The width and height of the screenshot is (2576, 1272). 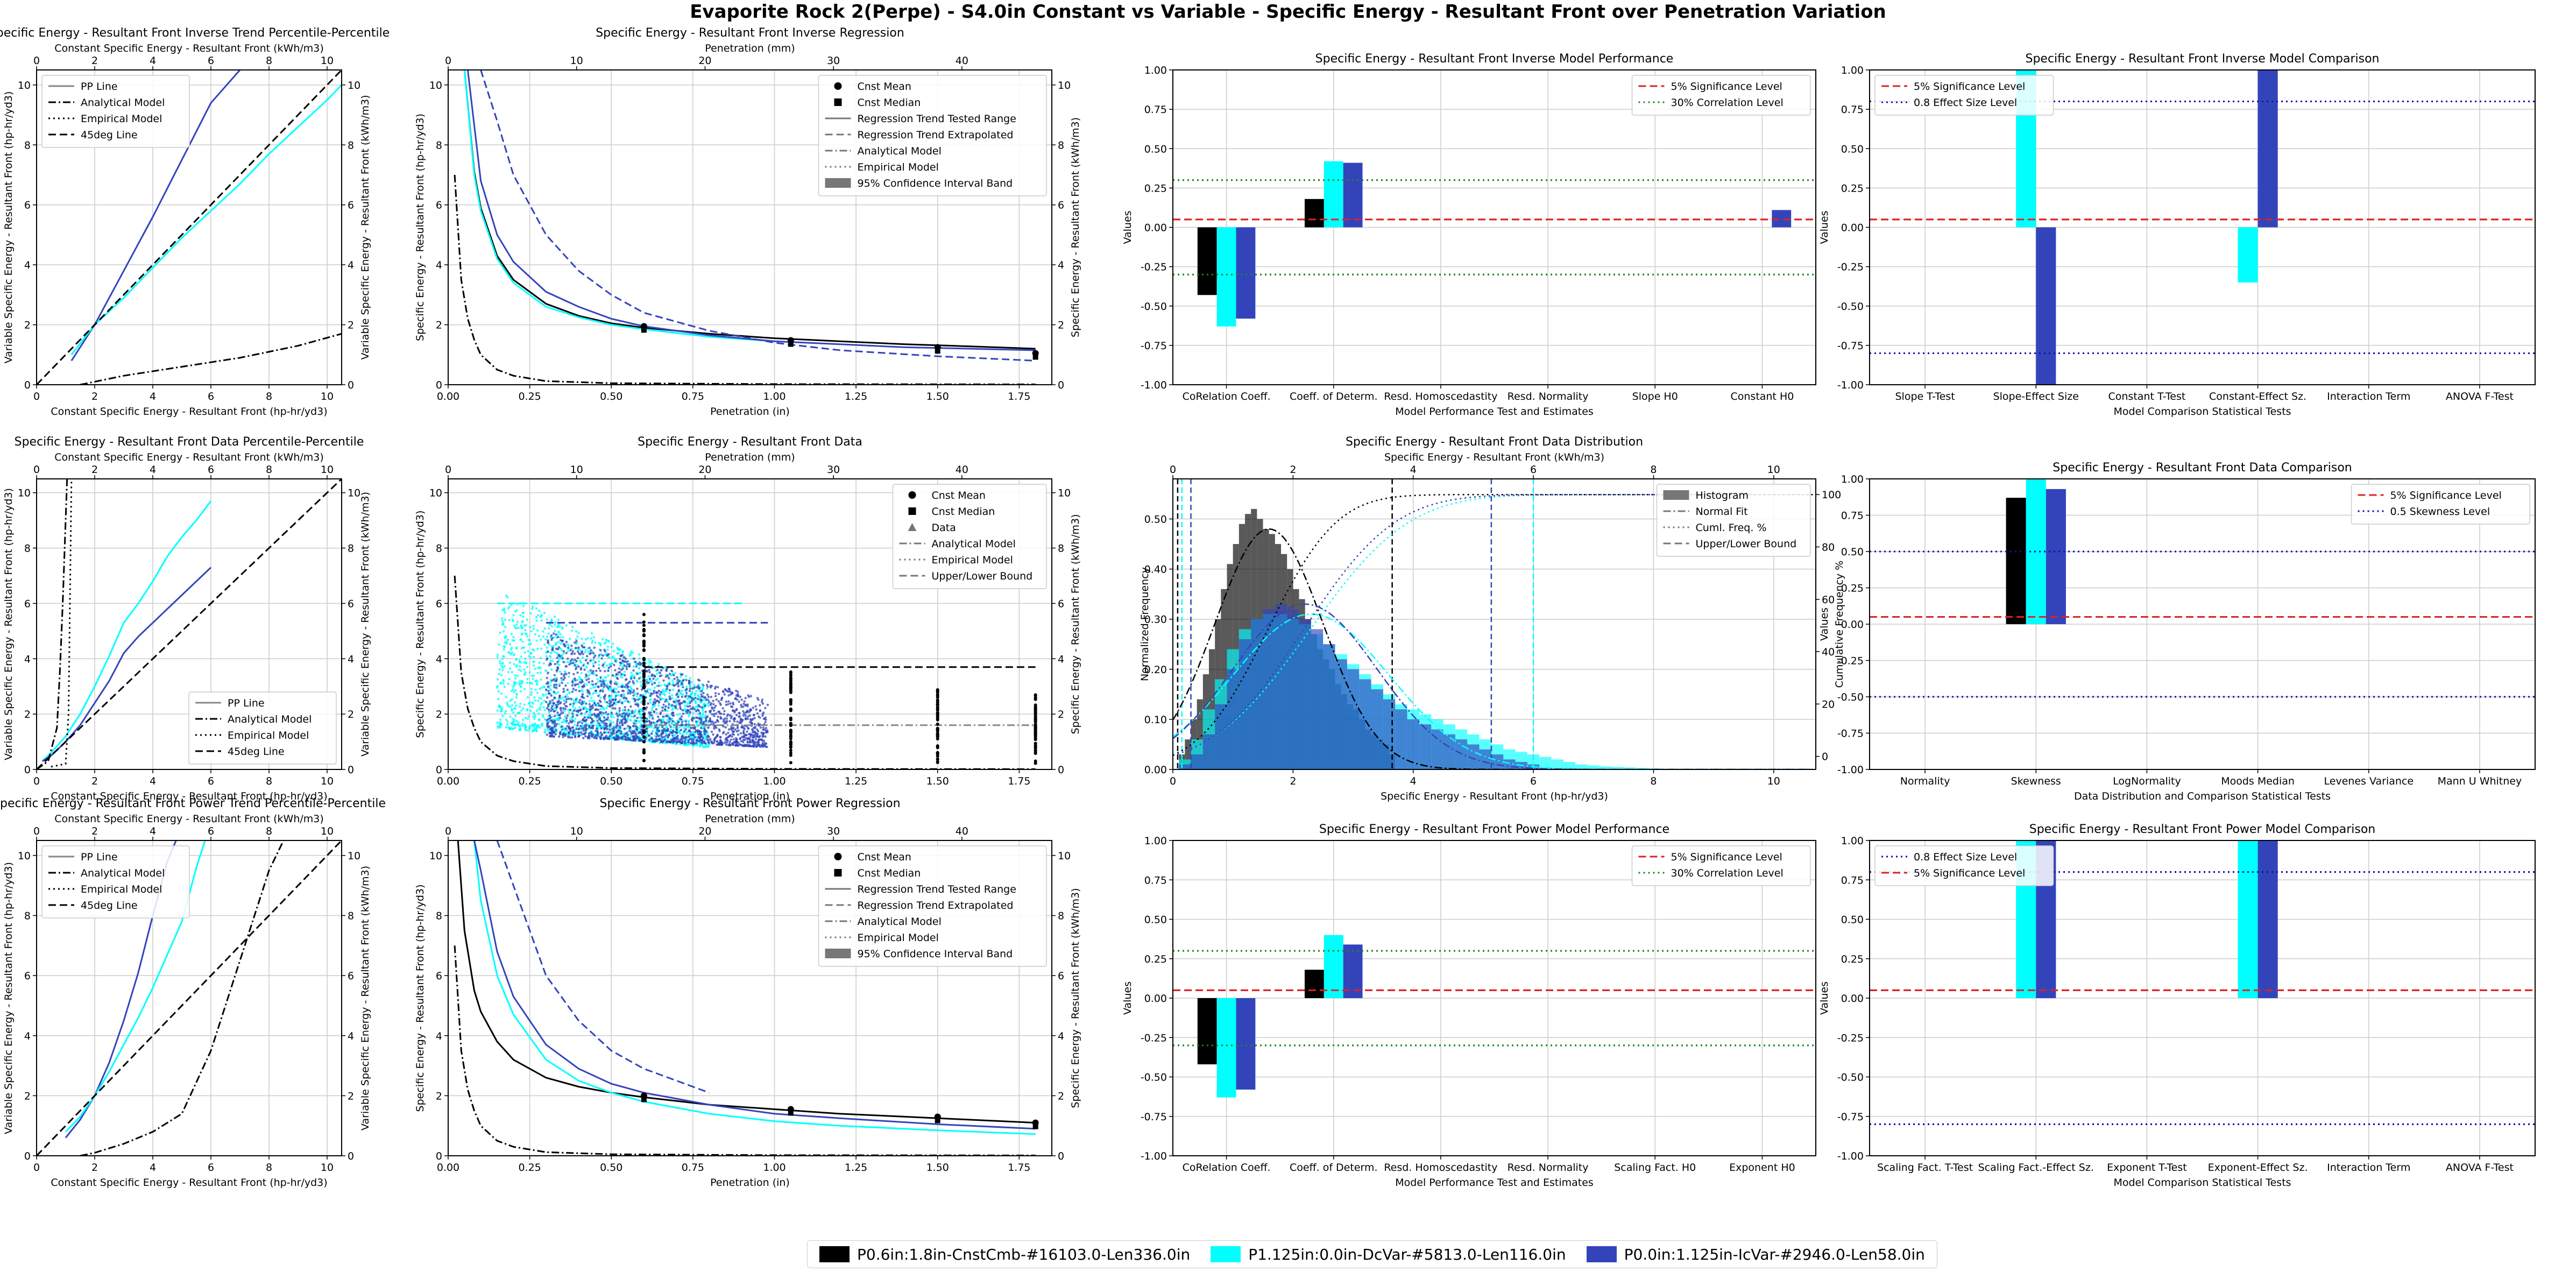 What do you see at coordinates (269, 61) in the screenshot?
I see `top-tick-label: 8` at bounding box center [269, 61].